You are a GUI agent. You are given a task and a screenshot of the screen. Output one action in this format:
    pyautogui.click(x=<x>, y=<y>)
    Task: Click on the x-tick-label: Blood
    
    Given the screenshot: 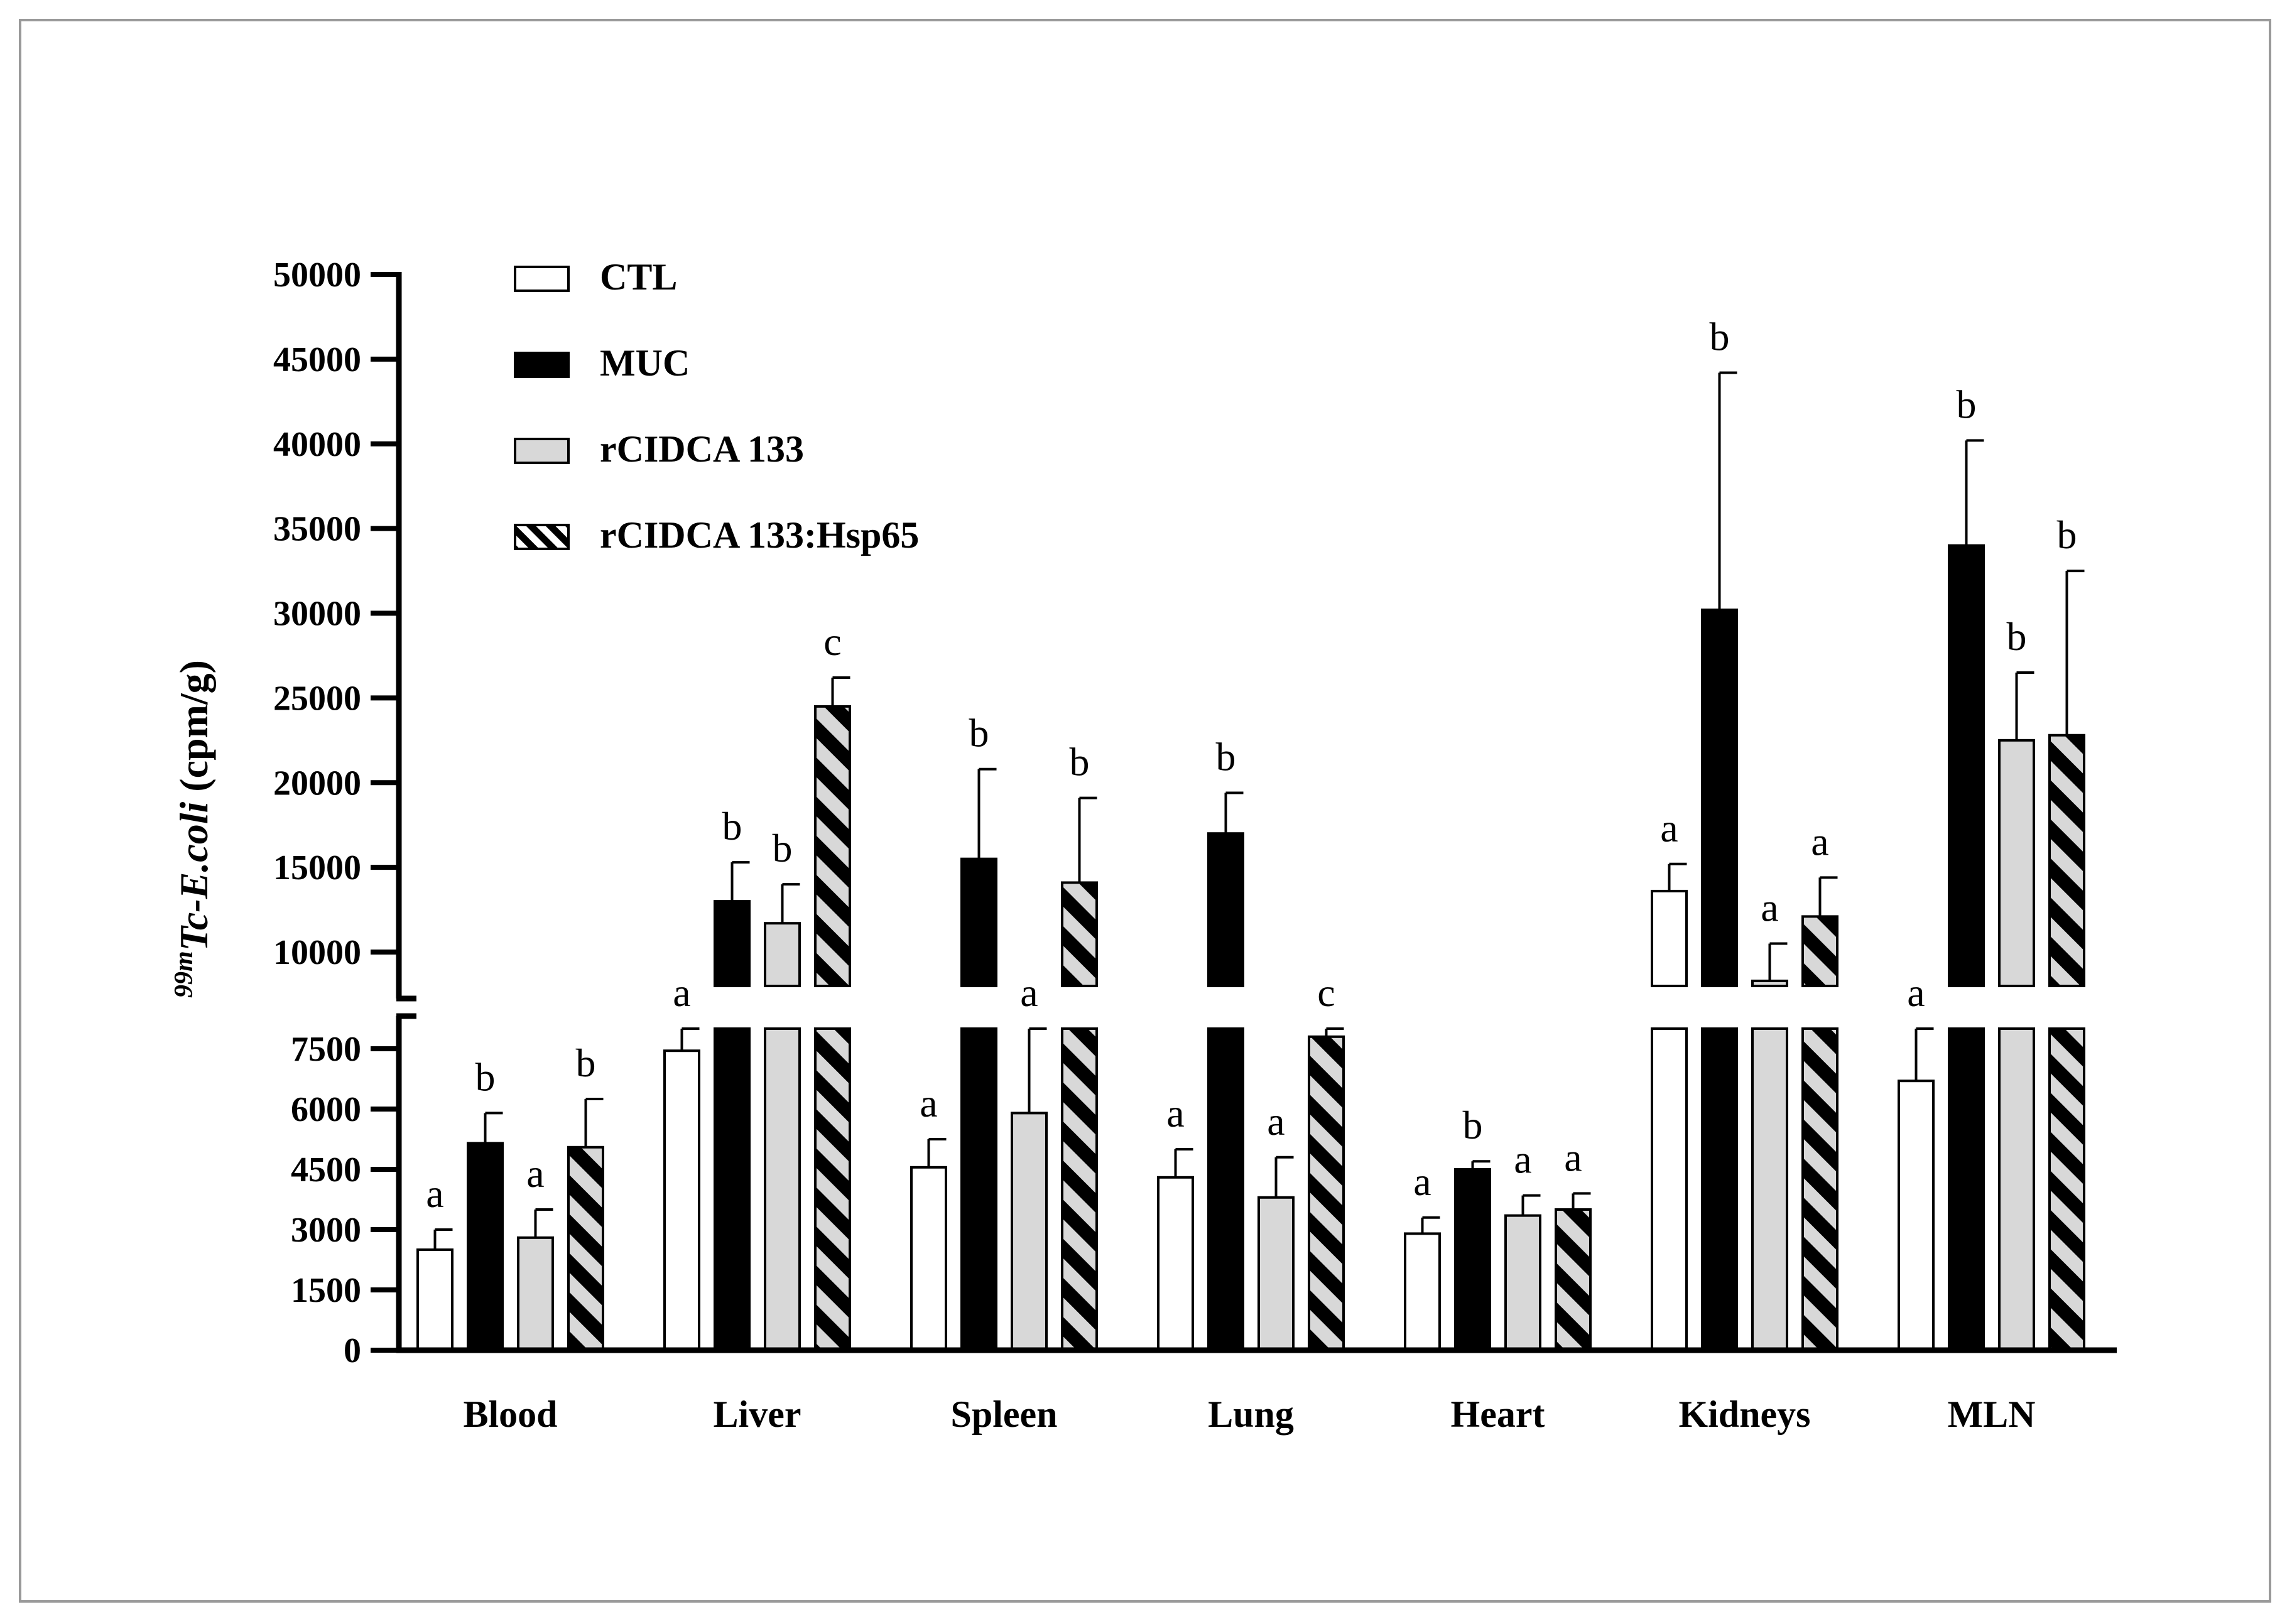 What is the action you would take?
    pyautogui.click(x=510, y=1414)
    